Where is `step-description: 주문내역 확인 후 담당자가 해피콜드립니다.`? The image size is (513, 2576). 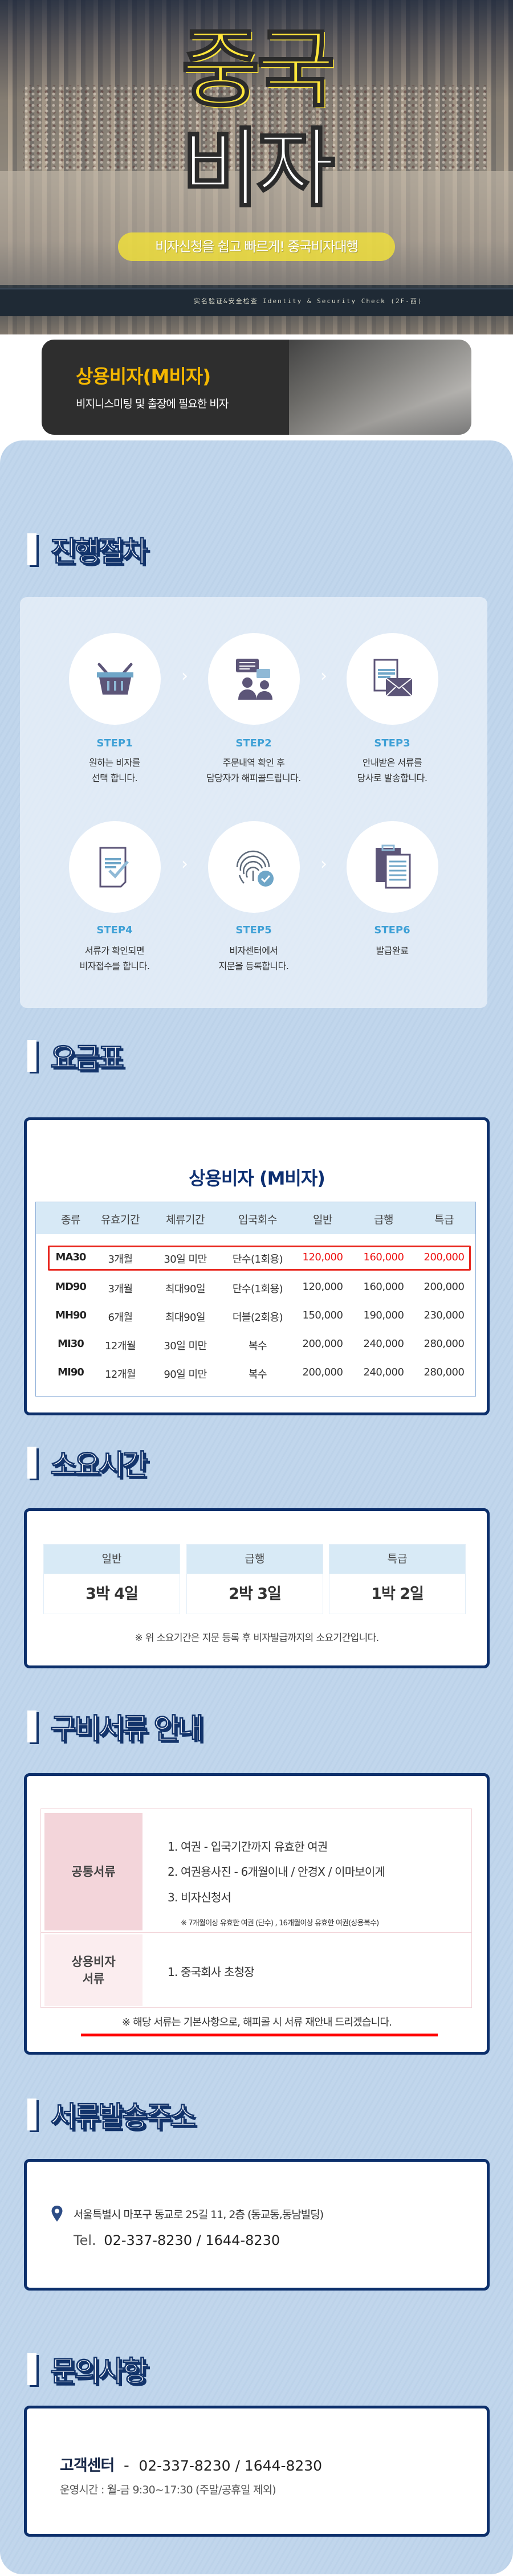
step-description: 주문내역 확인 후 담당자가 해피콜드립니다. is located at coordinates (253, 771).